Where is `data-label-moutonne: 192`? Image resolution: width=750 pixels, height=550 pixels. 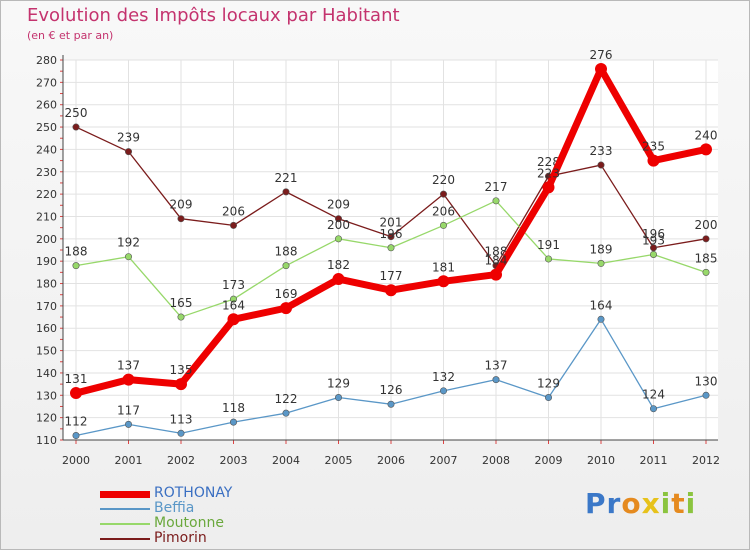
data-label-moutonne: 192 is located at coordinates (128, 243).